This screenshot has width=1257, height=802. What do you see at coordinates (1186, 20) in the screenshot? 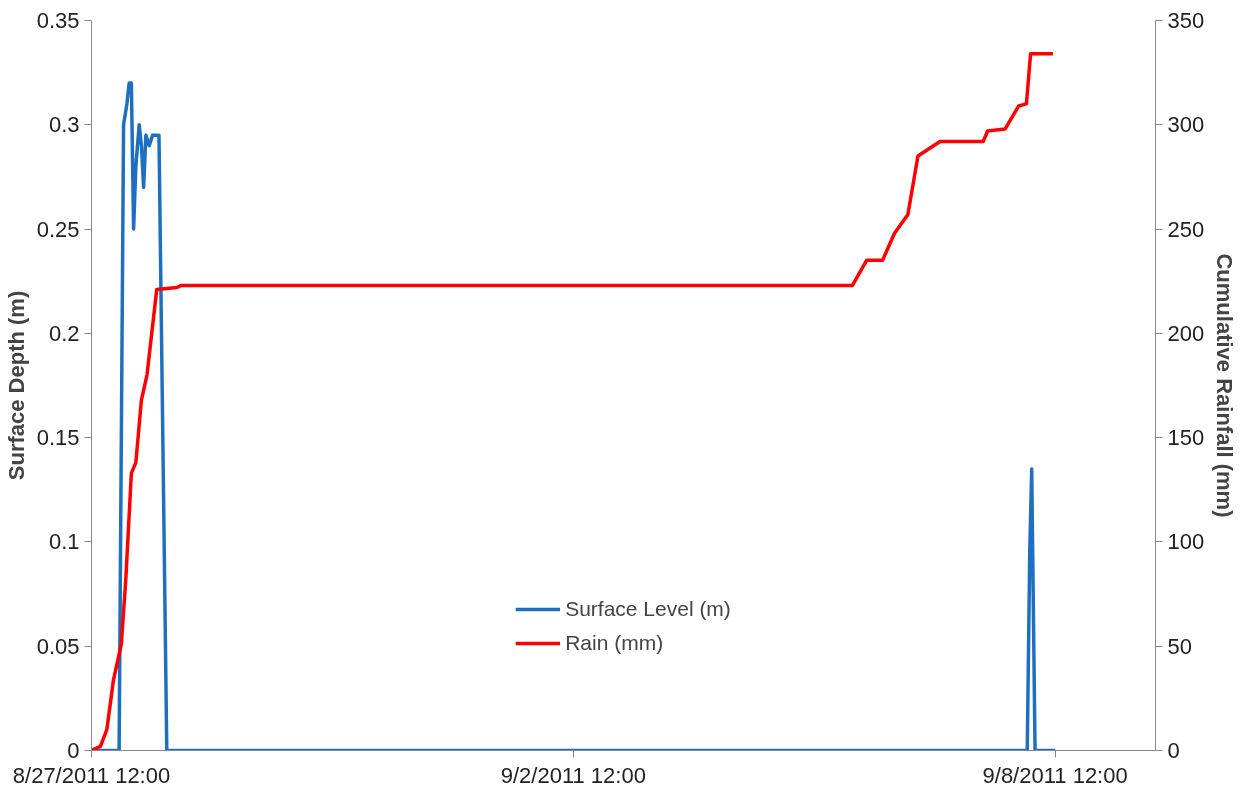
I see `y2-tick-label: 350` at bounding box center [1186, 20].